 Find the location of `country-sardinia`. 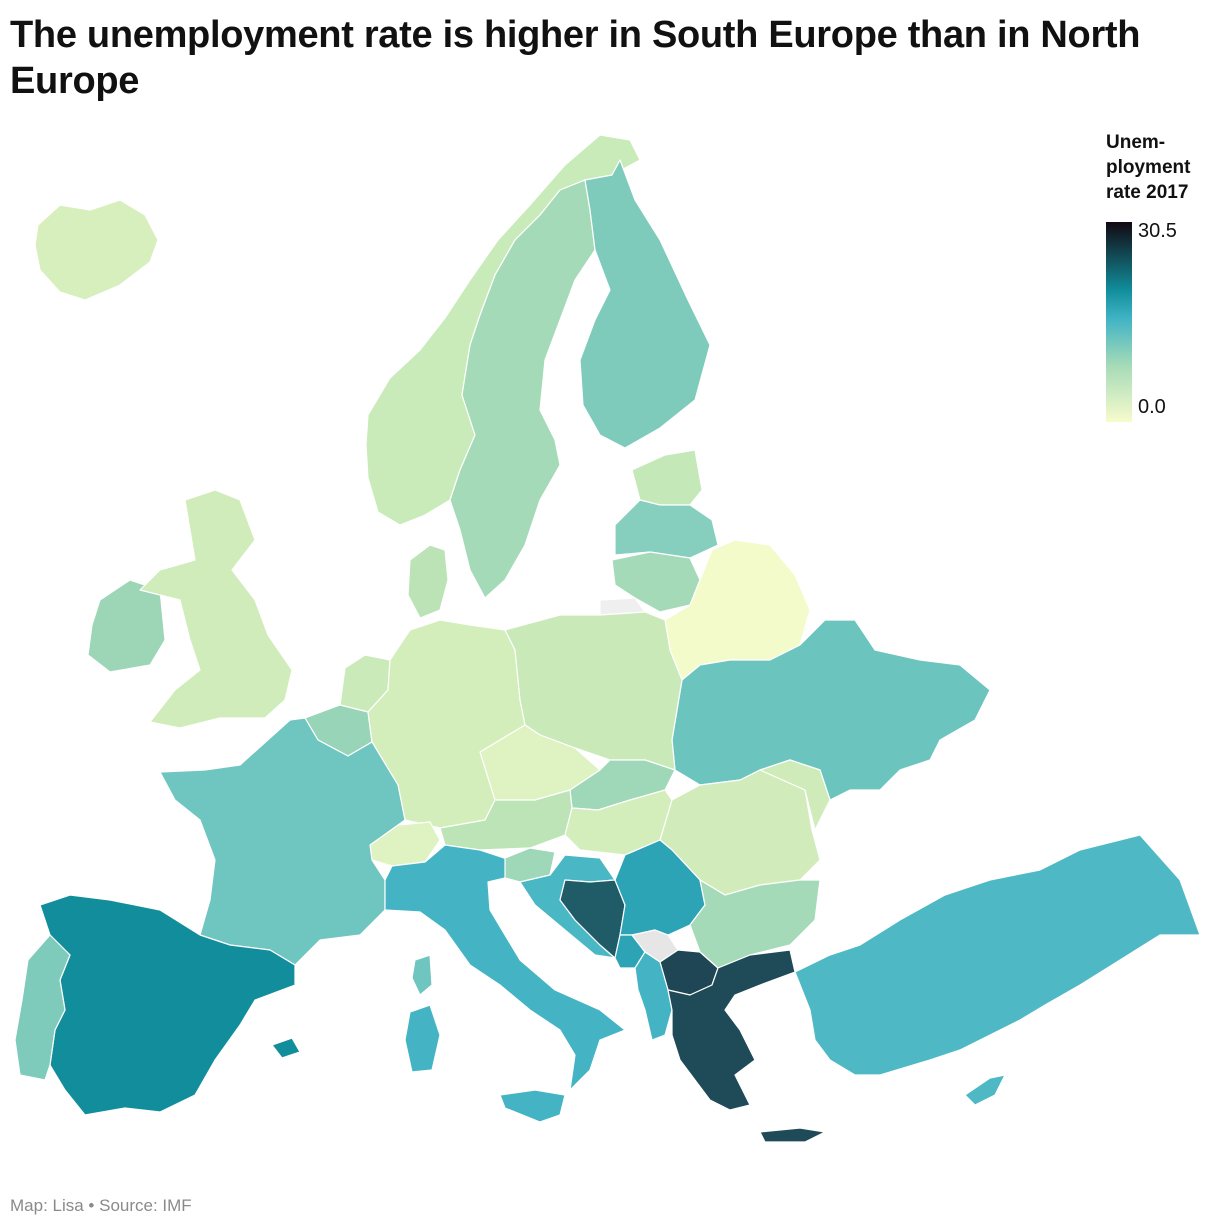

country-sardinia is located at coordinates (422, 1038).